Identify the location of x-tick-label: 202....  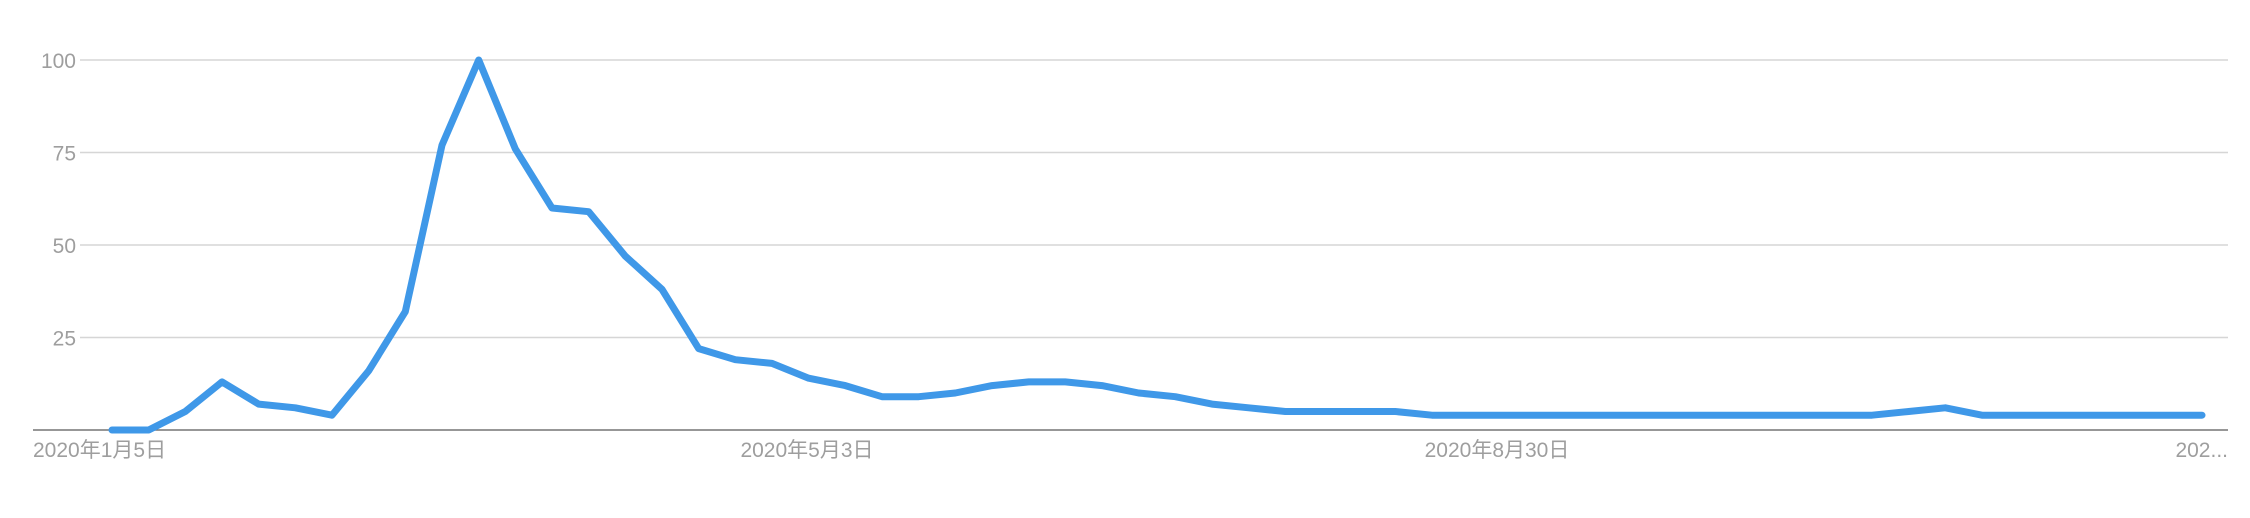
(2201, 450).